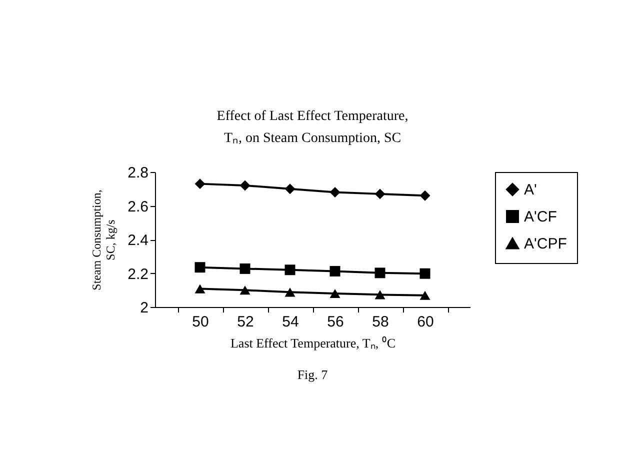 This screenshot has height=450, width=640. I want to click on x-tick-label: 54, so click(290, 322).